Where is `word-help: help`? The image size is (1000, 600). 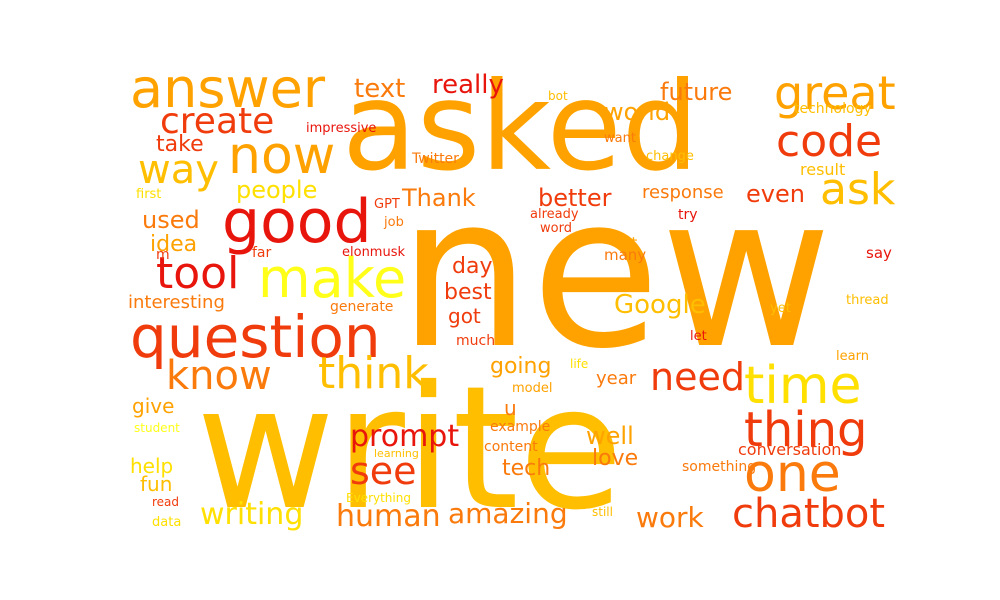 word-help: help is located at coordinates (152, 466).